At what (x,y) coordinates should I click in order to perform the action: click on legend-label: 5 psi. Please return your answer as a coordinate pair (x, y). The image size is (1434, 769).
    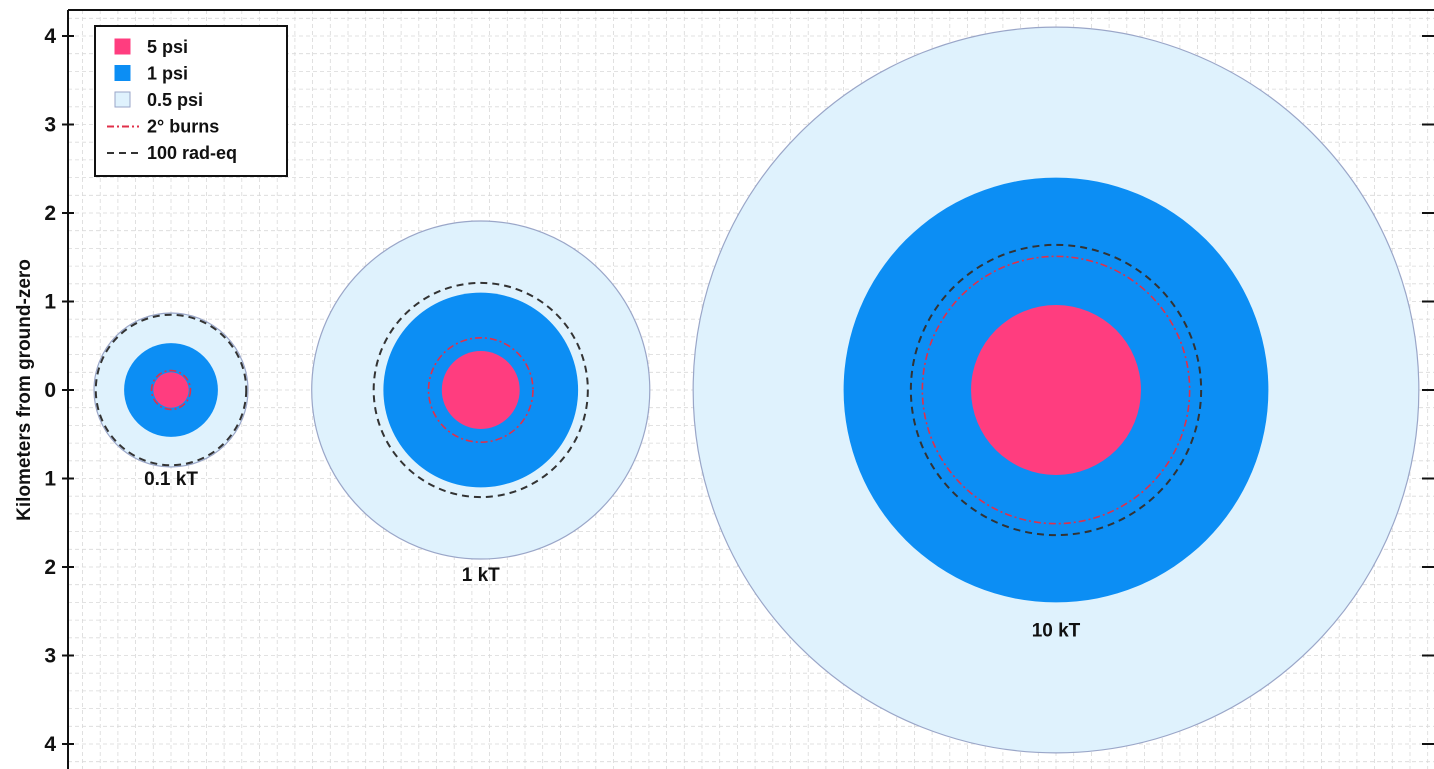
    Looking at the image, I should click on (167, 47).